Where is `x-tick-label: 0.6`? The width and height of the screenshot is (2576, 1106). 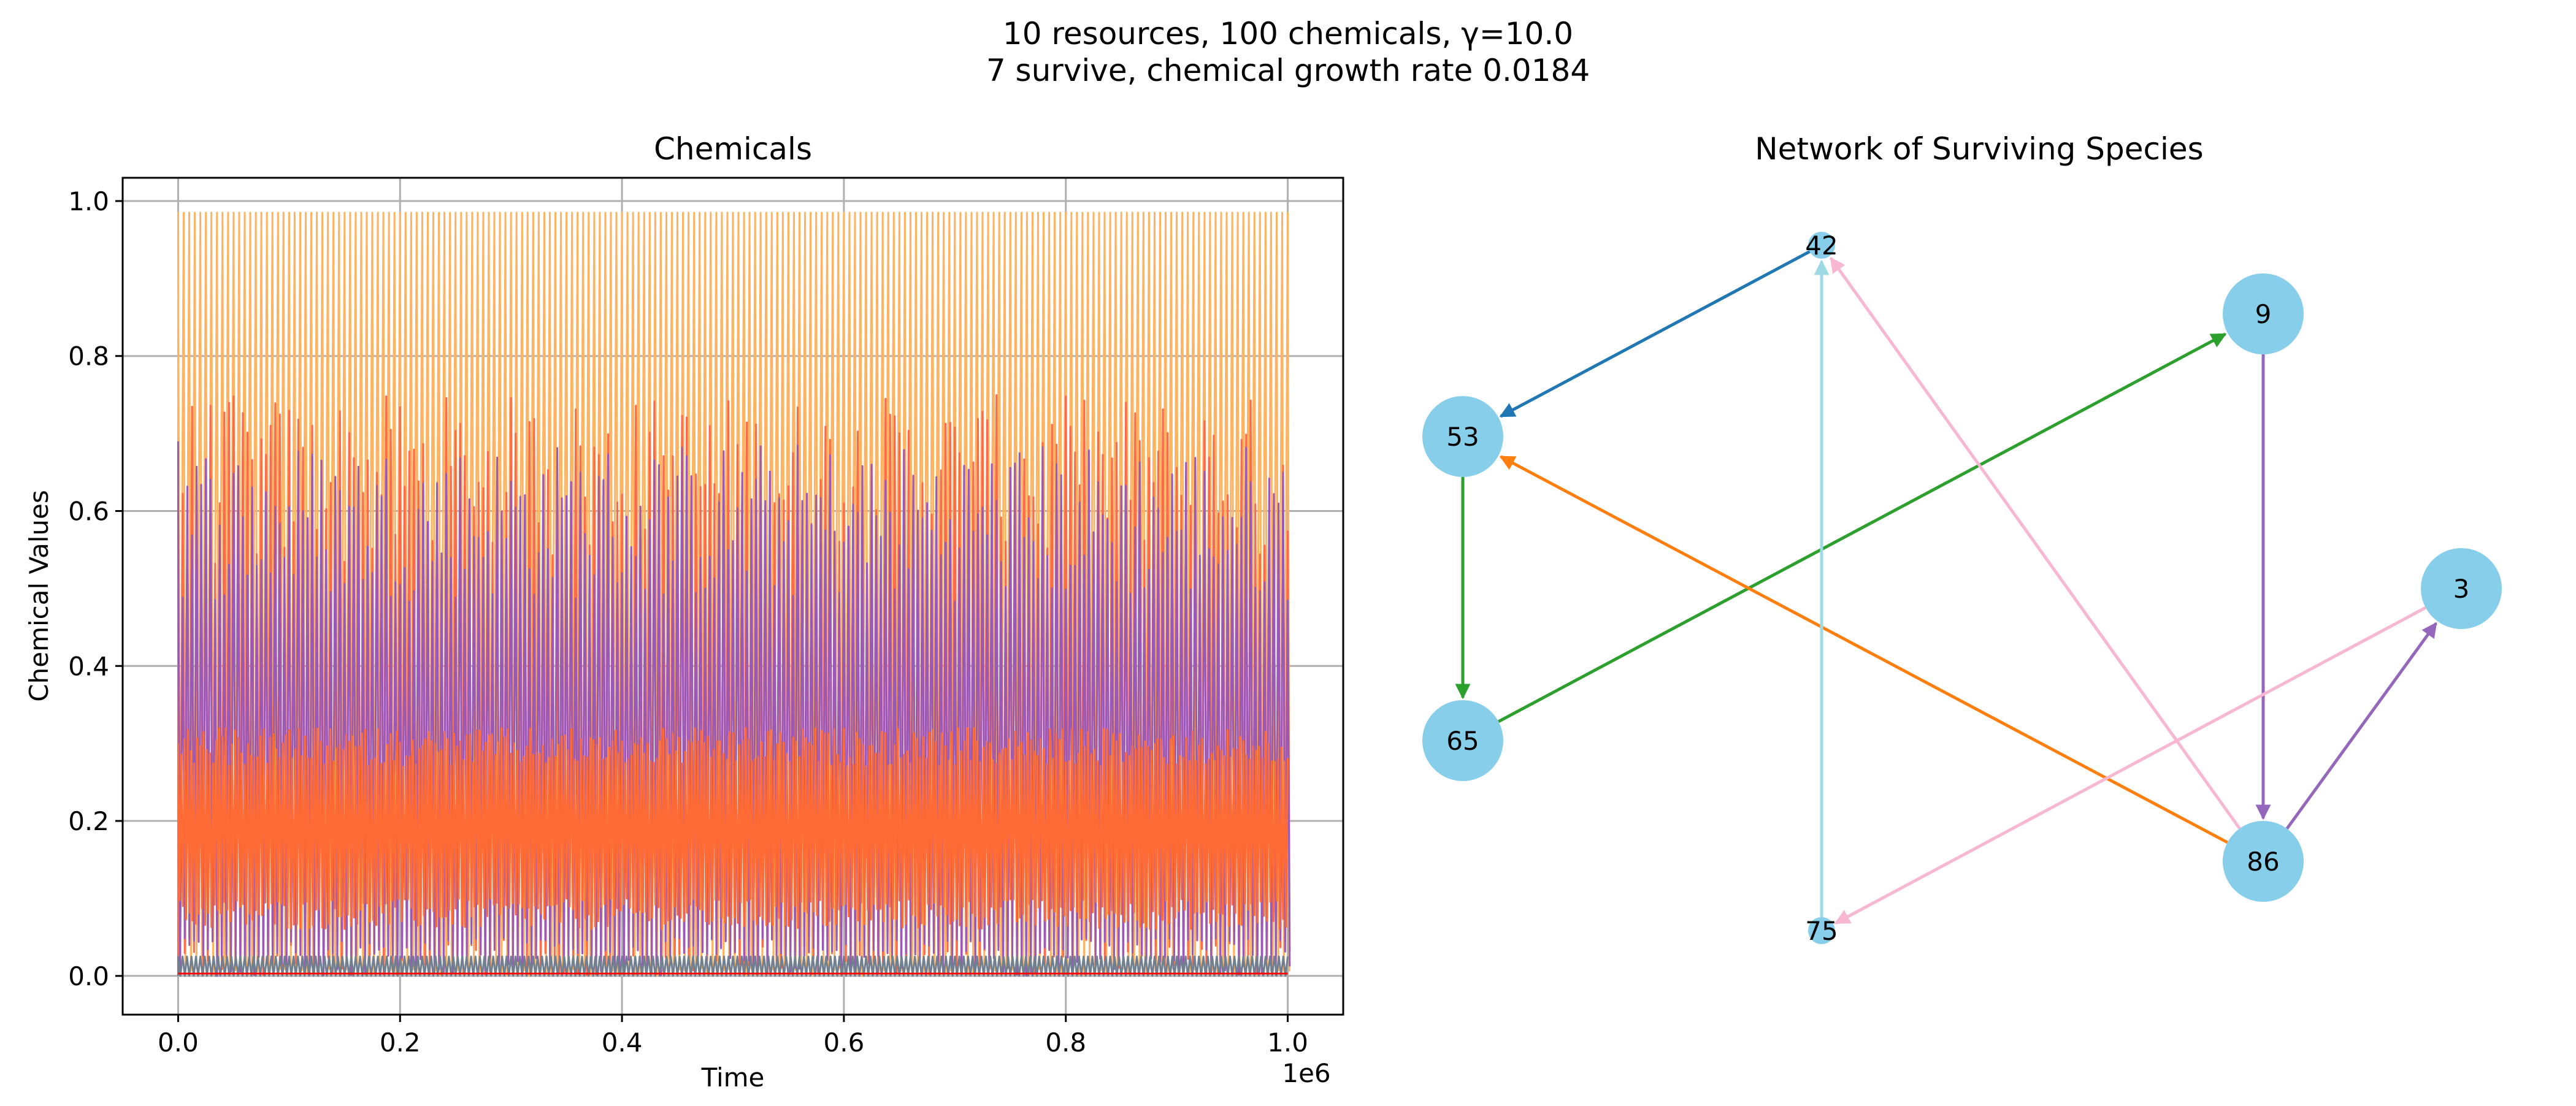 x-tick-label: 0.6 is located at coordinates (844, 1043).